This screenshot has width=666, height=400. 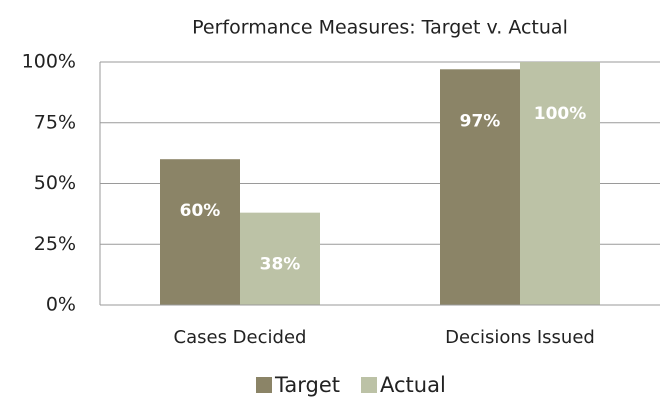 What do you see at coordinates (380, 28) in the screenshot?
I see `chart-title: Performance Measures: Target v. Actual` at bounding box center [380, 28].